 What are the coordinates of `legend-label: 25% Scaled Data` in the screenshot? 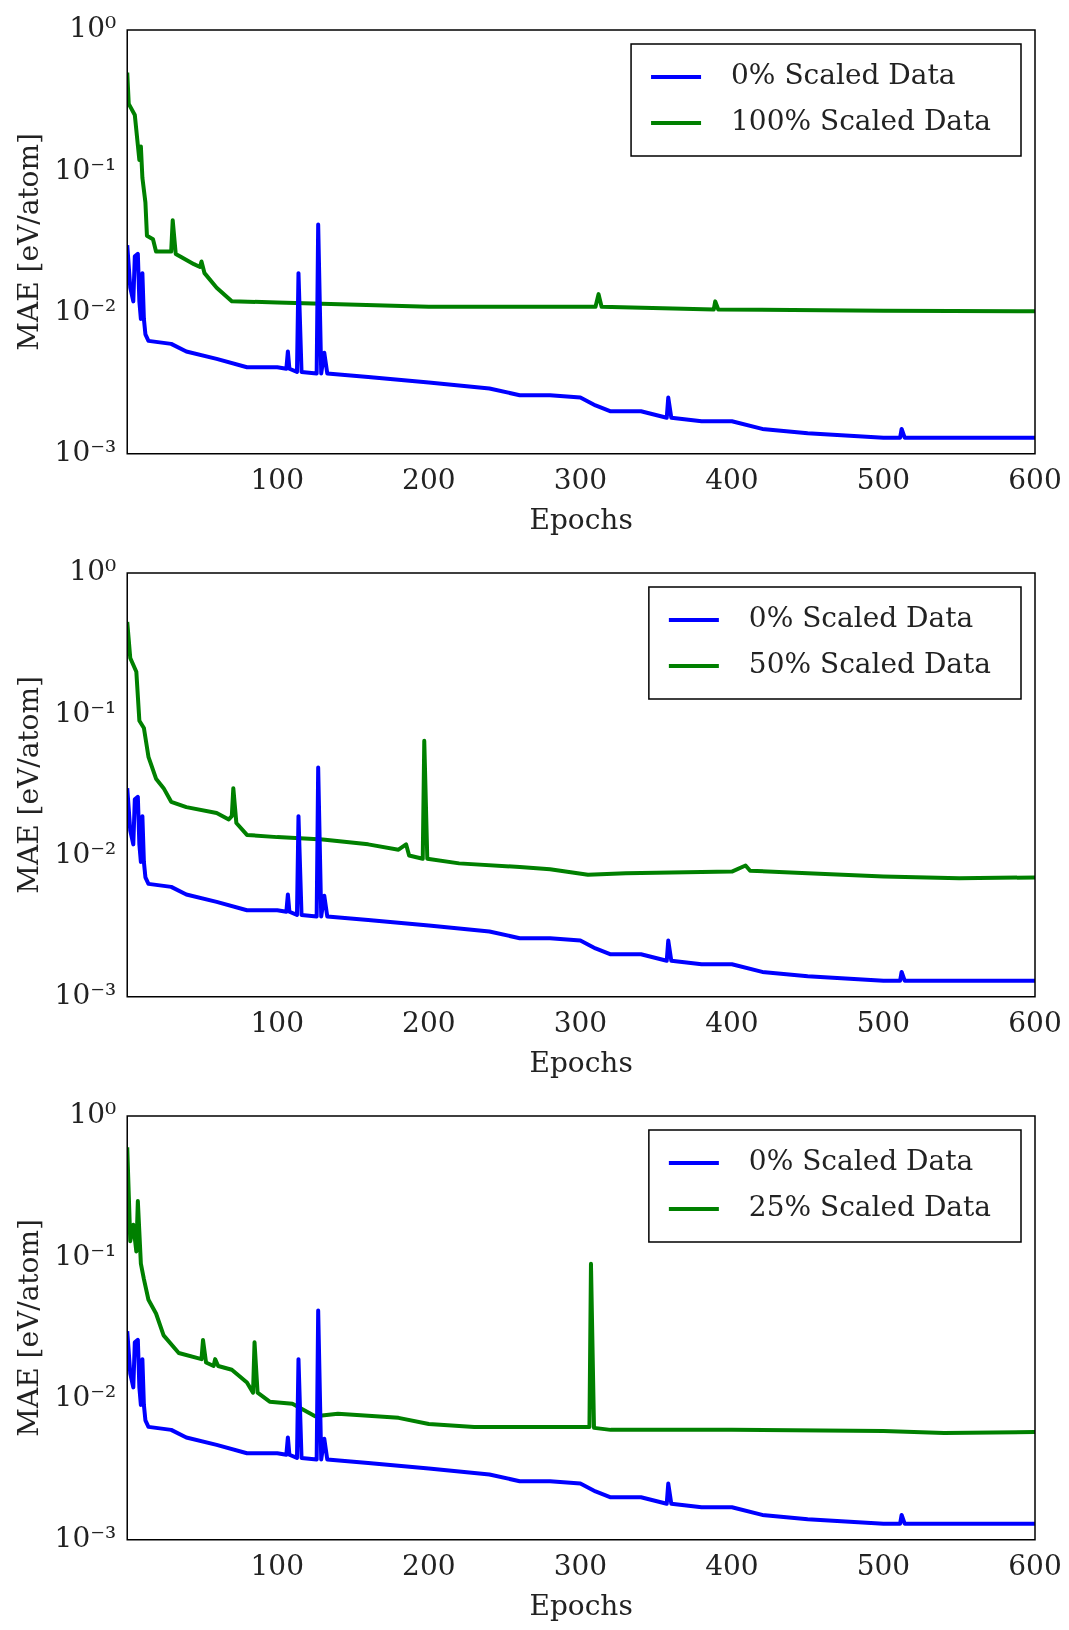 It's located at (870, 1207).